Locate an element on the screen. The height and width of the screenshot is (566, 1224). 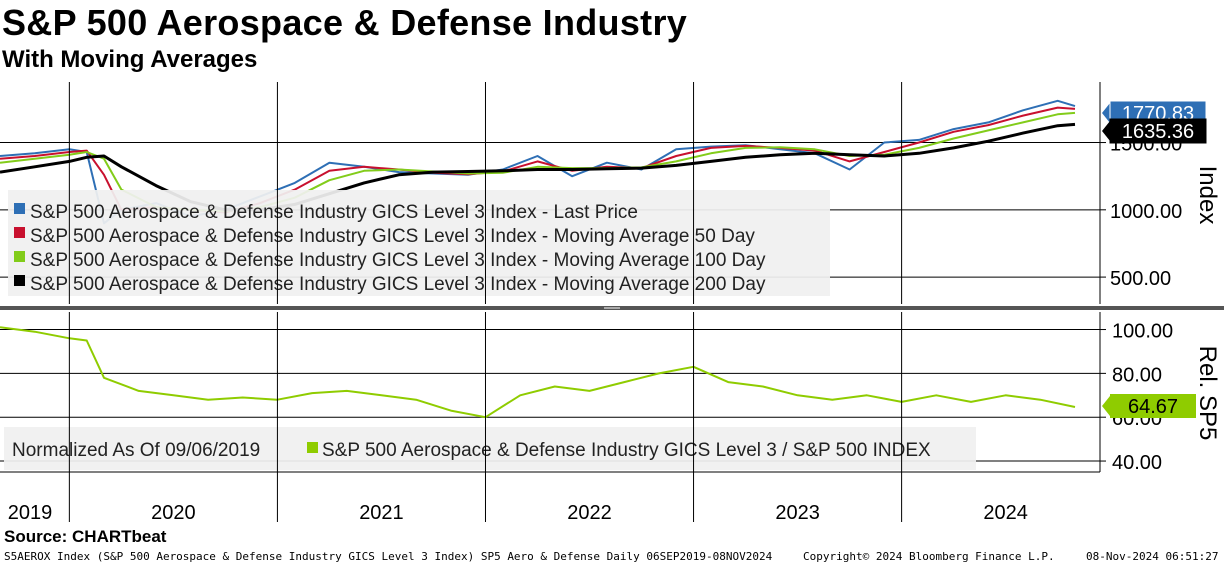
x-tick-label-year: 2024 is located at coordinates (1005, 513).